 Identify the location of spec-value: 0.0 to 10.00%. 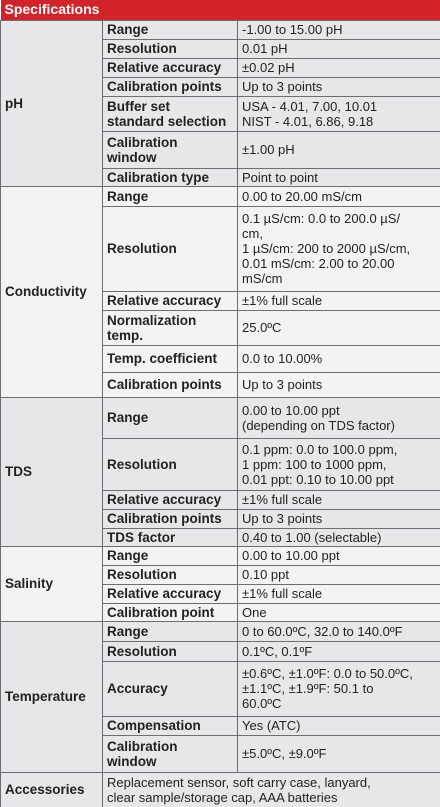
(338, 358).